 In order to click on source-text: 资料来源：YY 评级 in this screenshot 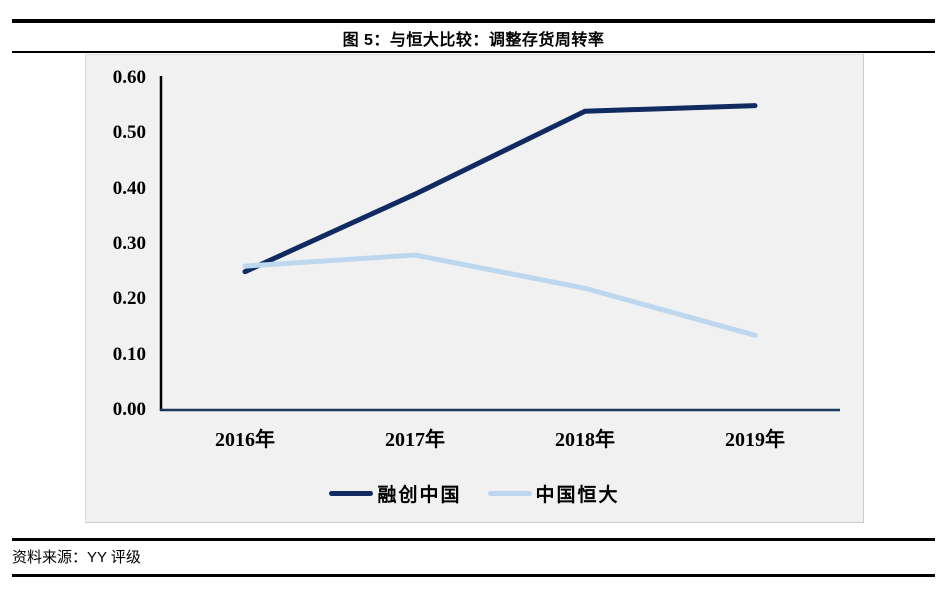, I will do `click(76, 557)`.